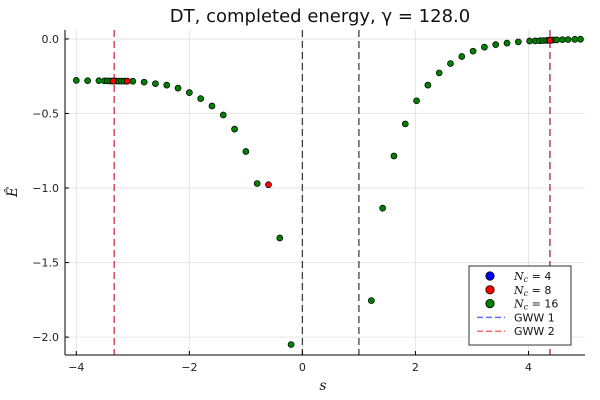  Describe the element at coordinates (547, 290) in the screenshot. I see `legend-label-value: 8` at that location.